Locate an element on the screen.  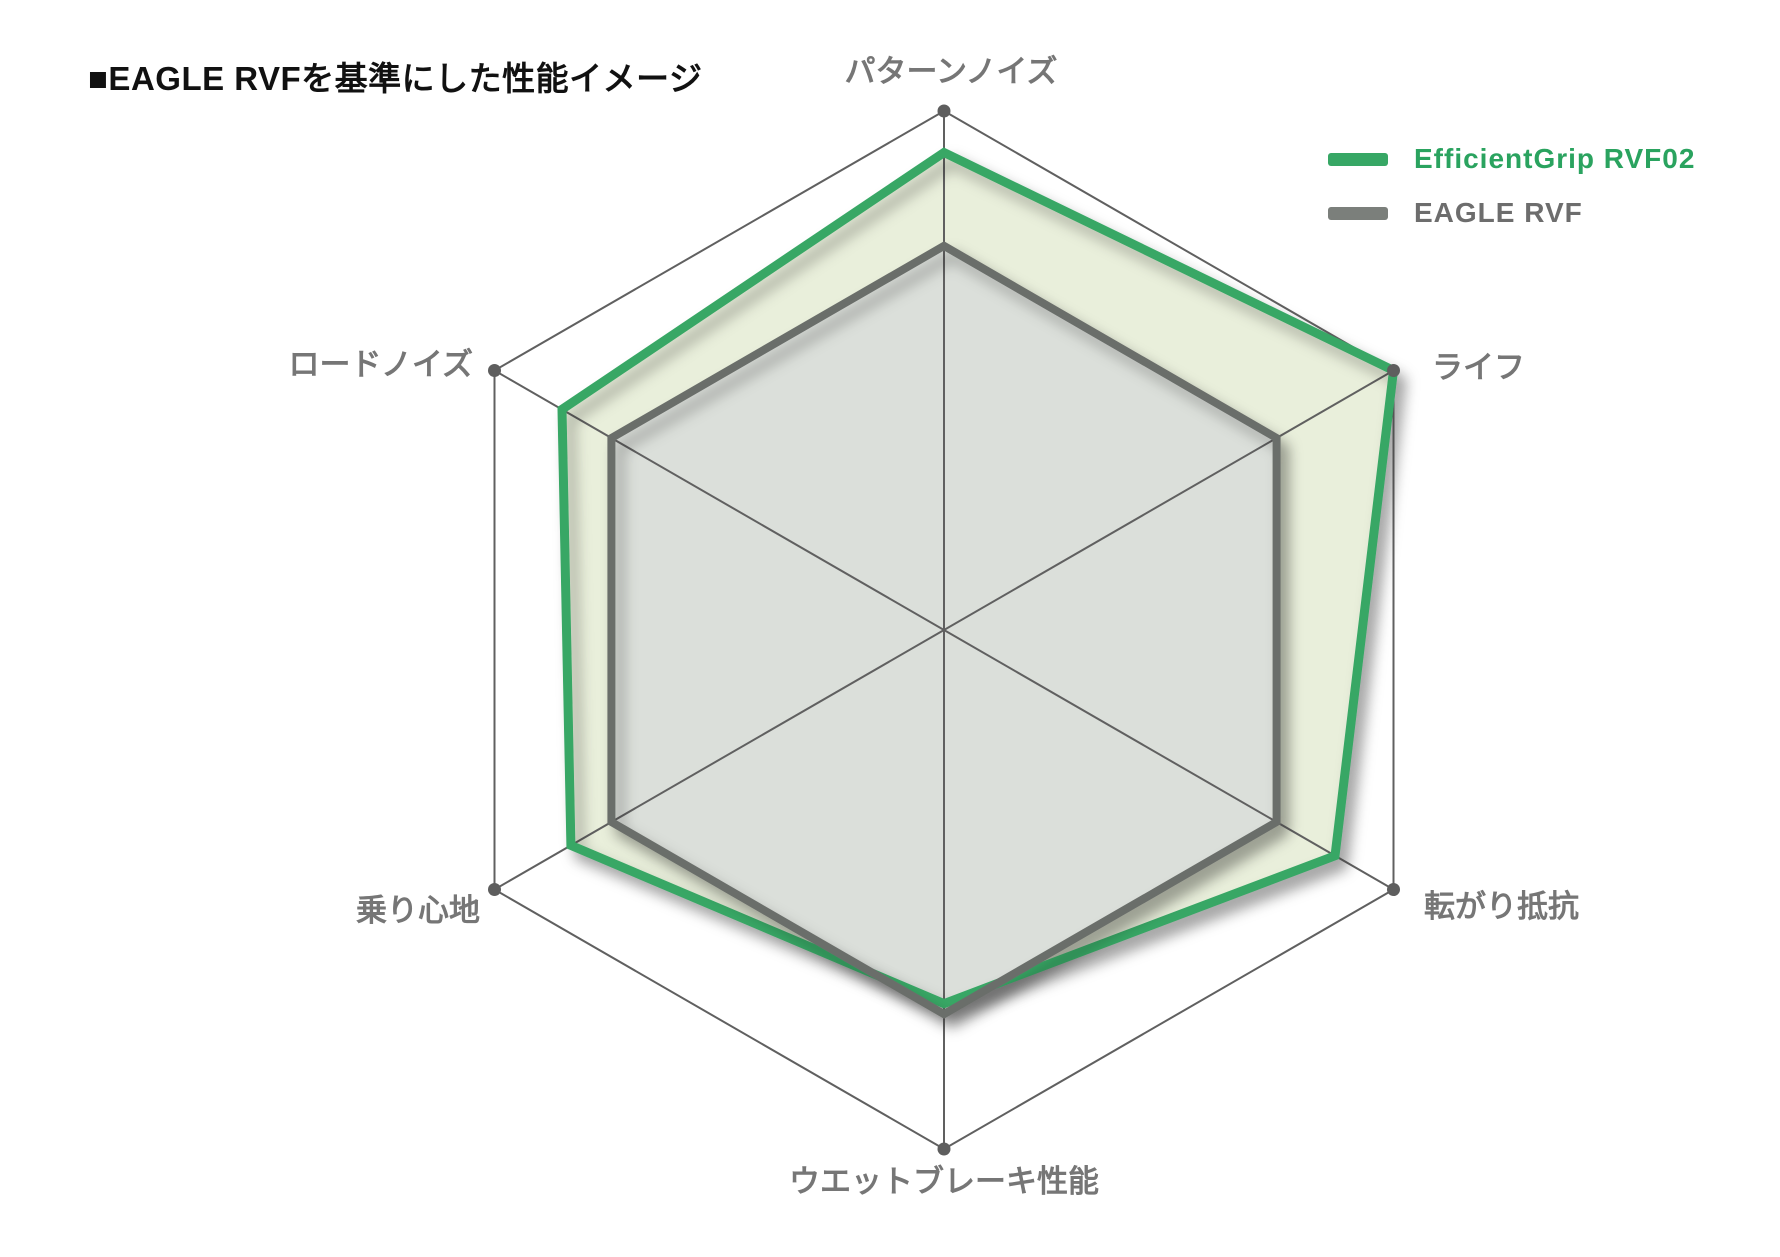
legend-row-efficientgrip: EfficientGrip RVF02 is located at coordinates (1511, 159).